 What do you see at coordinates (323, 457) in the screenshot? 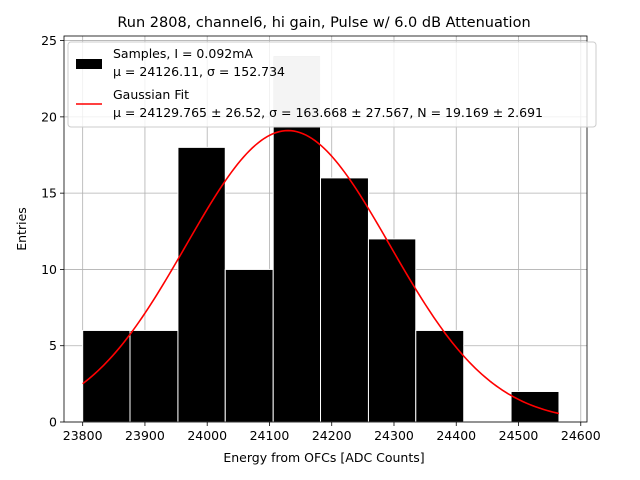
I see `x-axis-label: Energy from OFCs [ADC Counts]` at bounding box center [323, 457].